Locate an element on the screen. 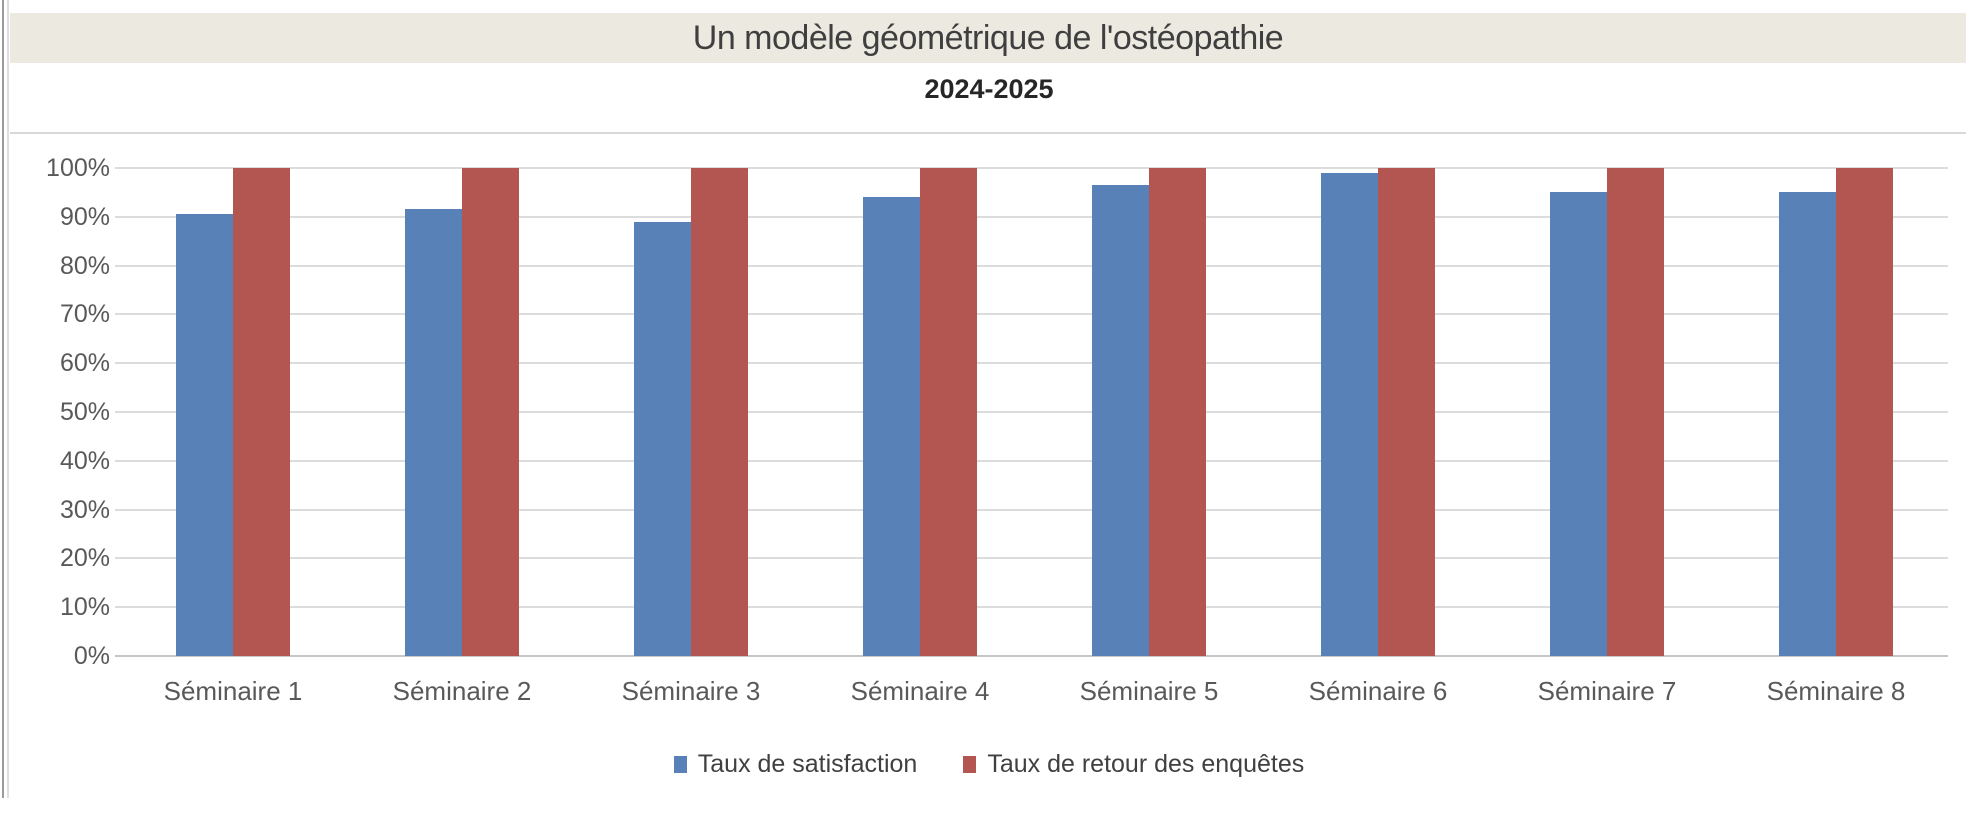 This screenshot has height=816, width=1978. category-label: Séminaire 2 is located at coordinates (462, 691).